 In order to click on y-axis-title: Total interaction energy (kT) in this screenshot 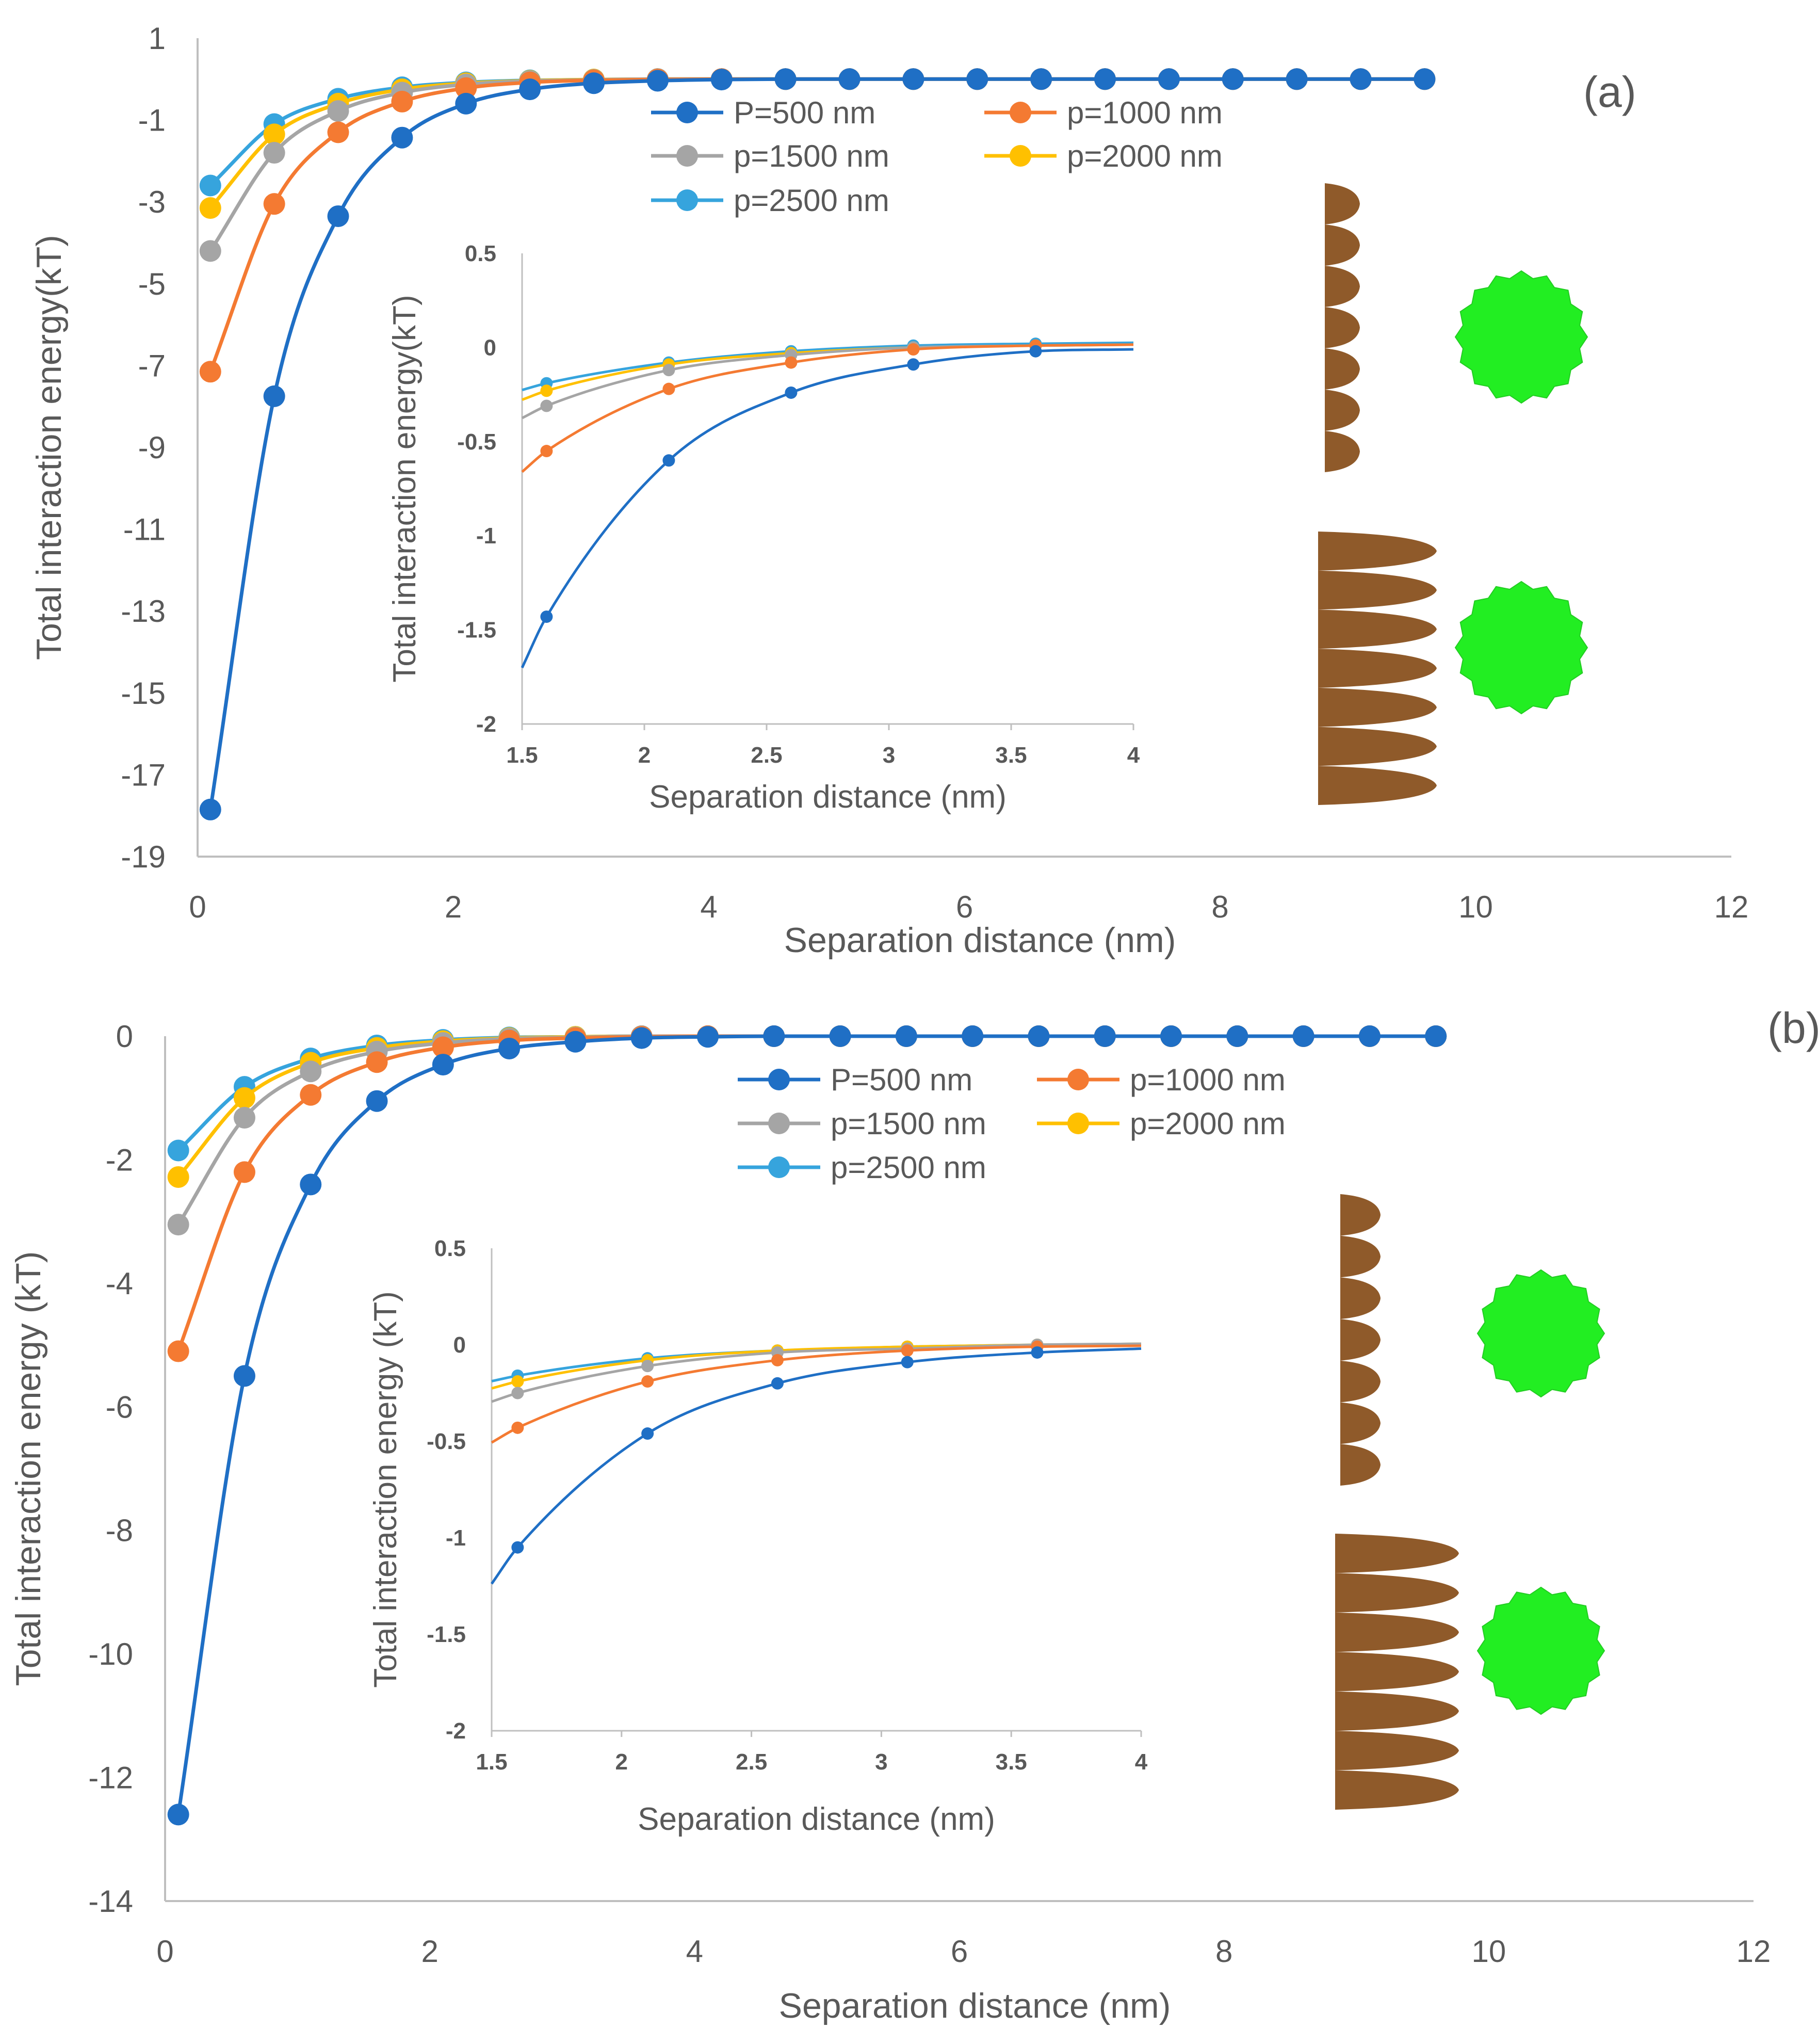, I will do `click(29, 1468)`.